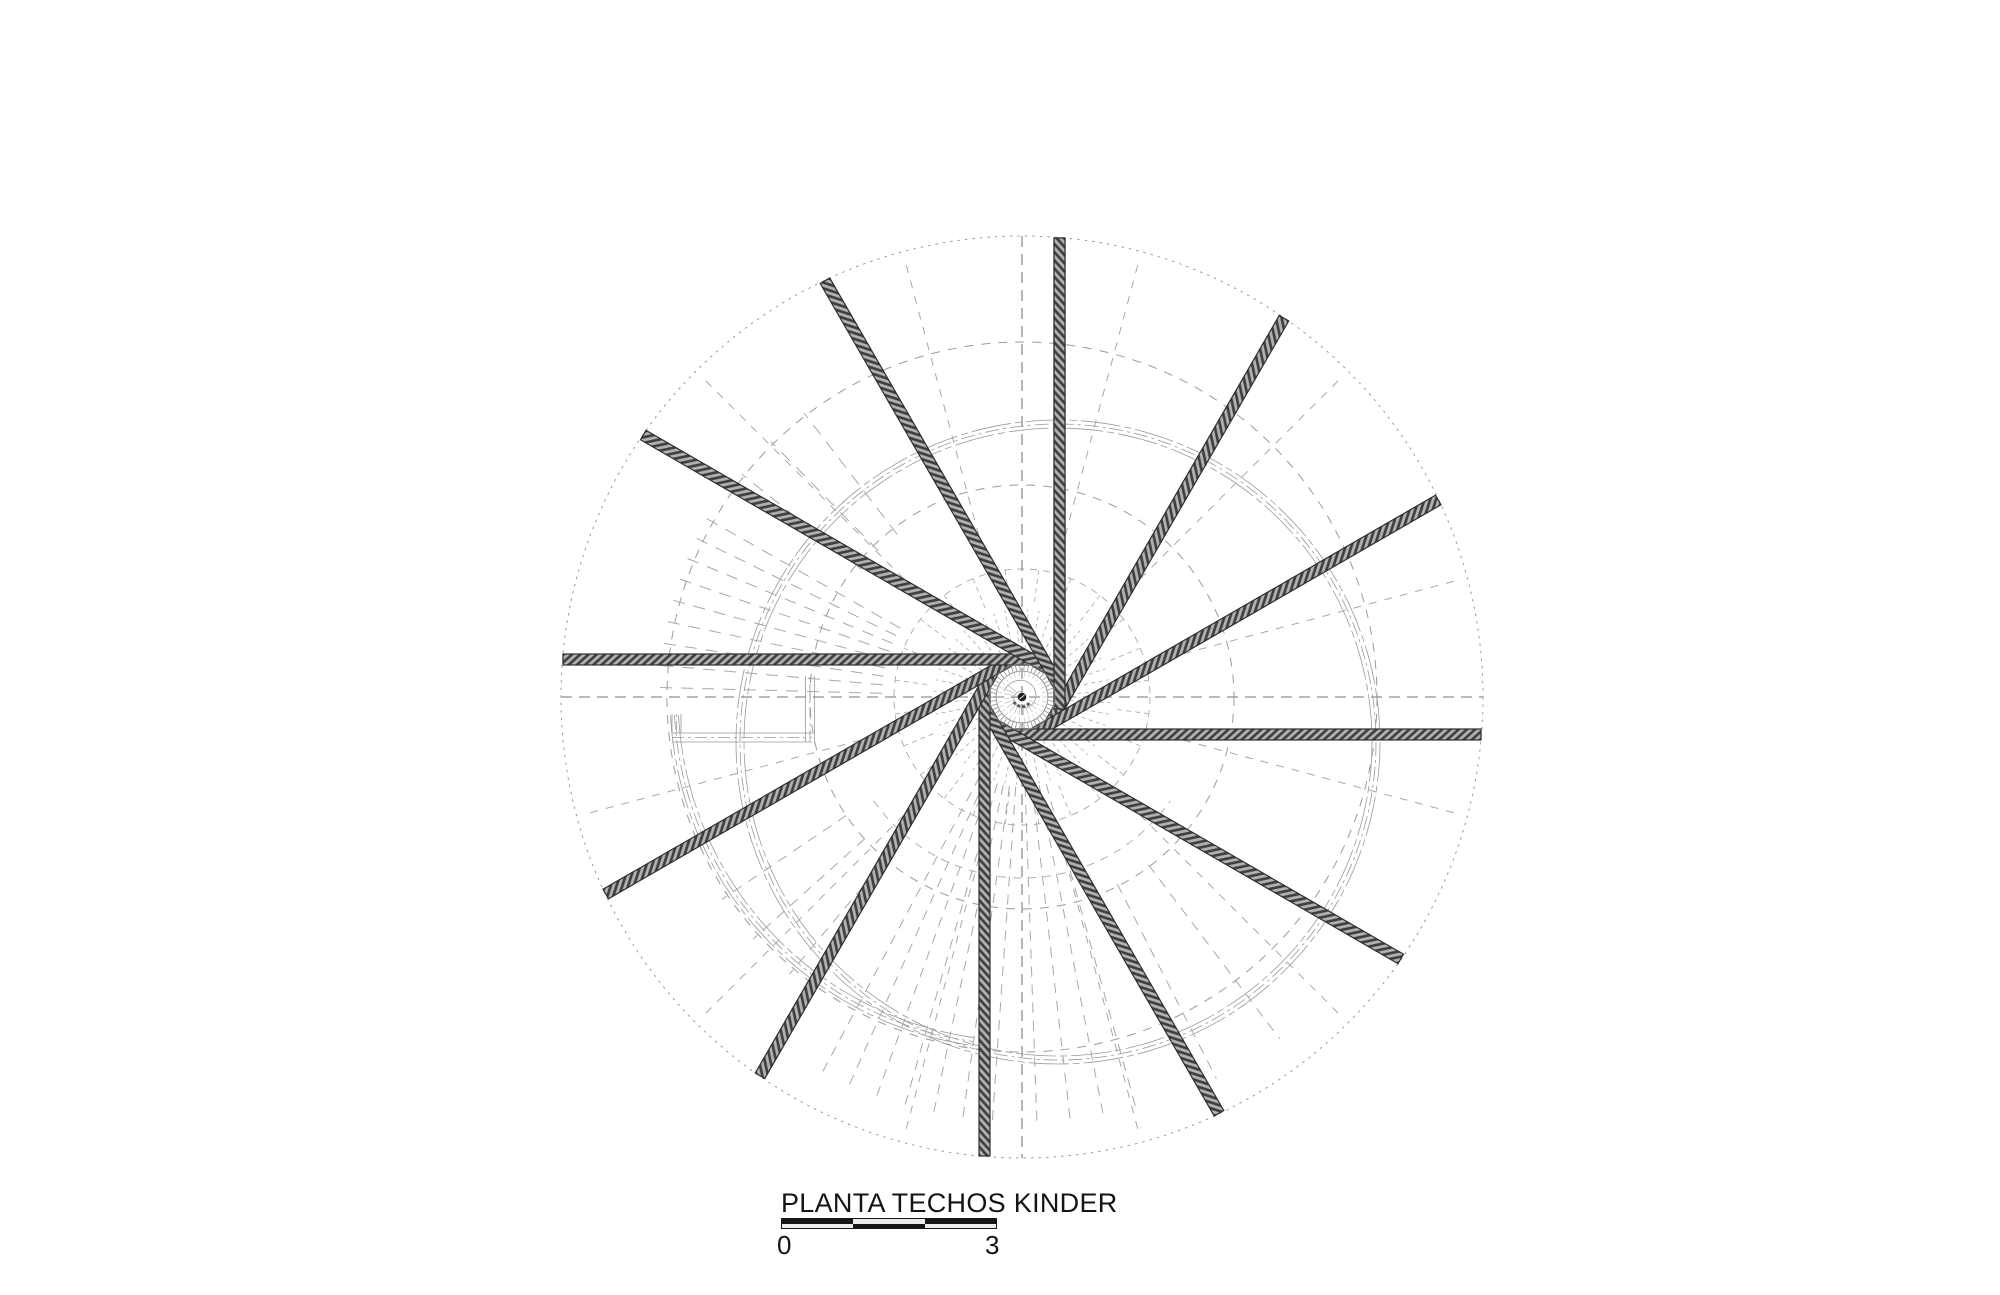  What do you see at coordinates (992, 1245) in the screenshot?
I see `scale-label-end: 3` at bounding box center [992, 1245].